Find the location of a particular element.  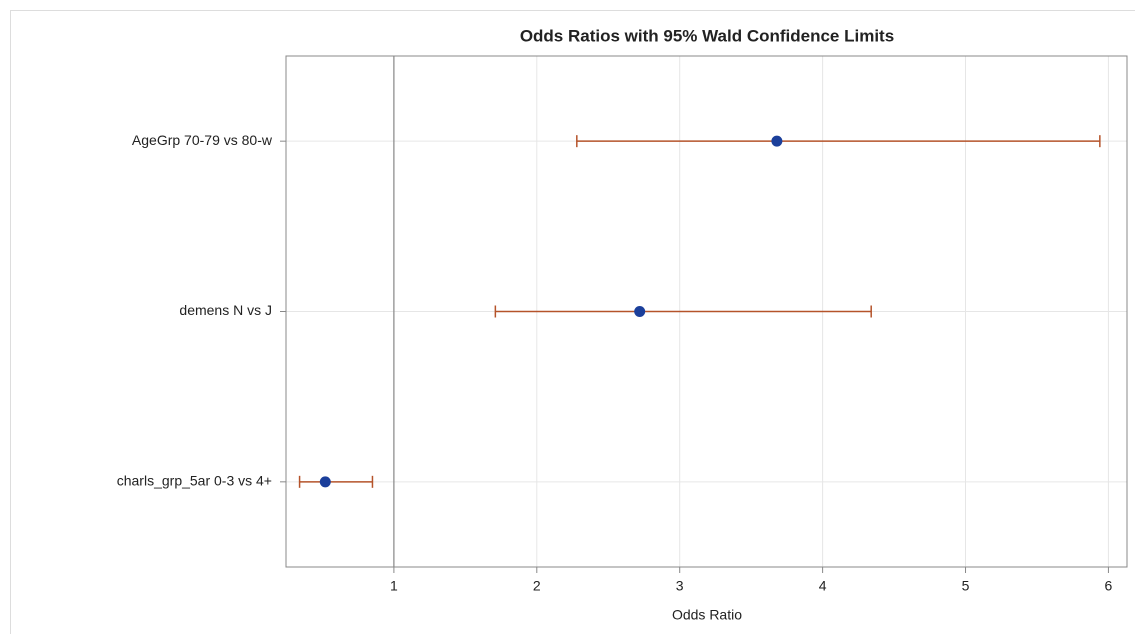

x-tick-label: 3 is located at coordinates (680, 586).